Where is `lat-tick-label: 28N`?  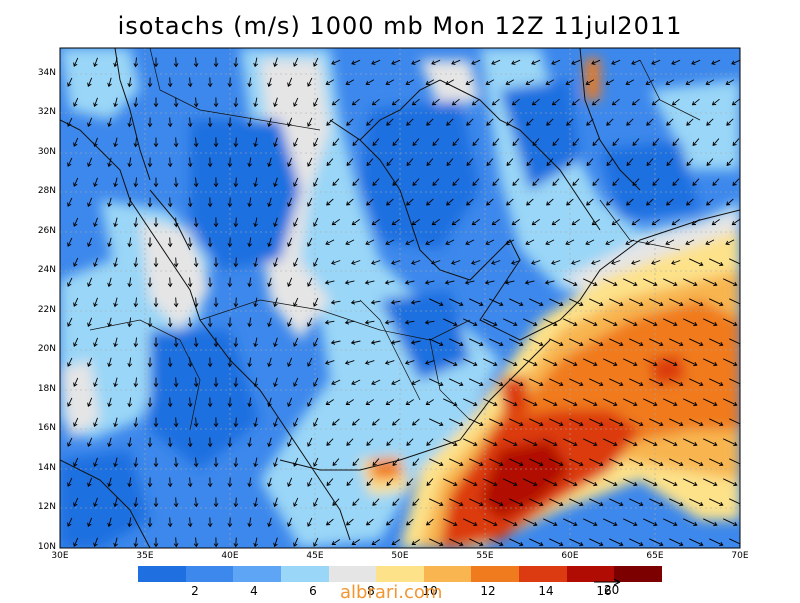 lat-tick-label: 28N is located at coordinates (46, 191).